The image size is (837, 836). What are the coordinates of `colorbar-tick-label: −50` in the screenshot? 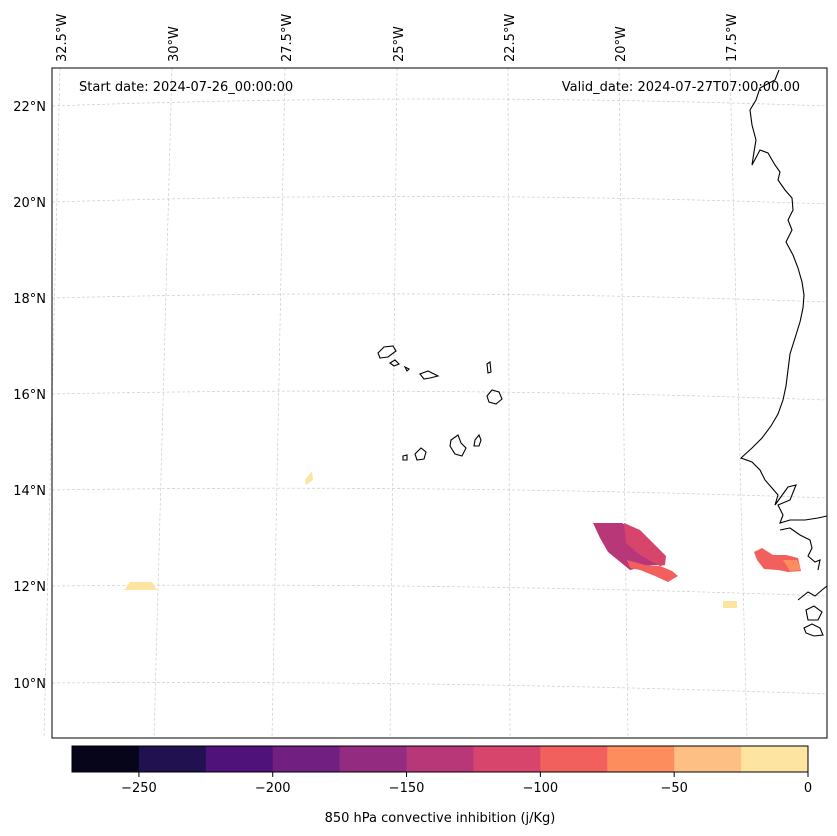 It's located at (673, 788).